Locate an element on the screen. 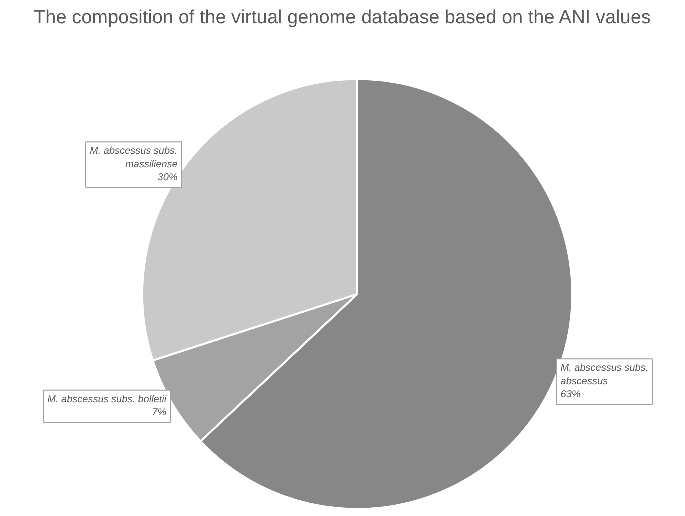  data-label: 7% is located at coordinates (159, 413).